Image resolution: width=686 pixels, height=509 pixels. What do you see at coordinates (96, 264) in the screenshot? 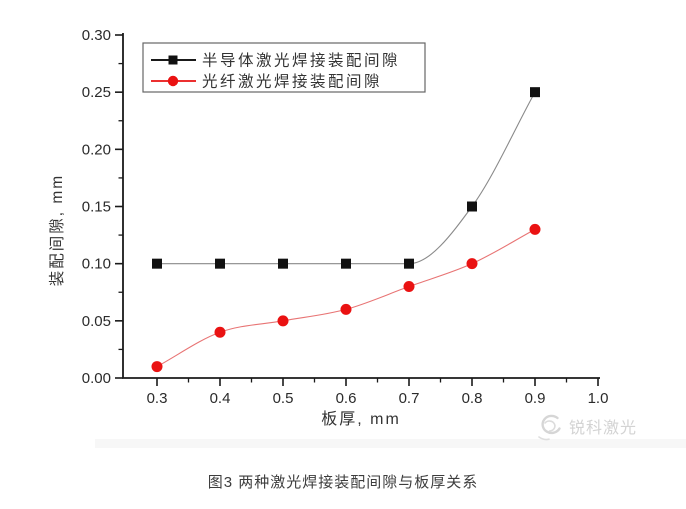
I see `svg-text: 0.10` at bounding box center [96, 264].